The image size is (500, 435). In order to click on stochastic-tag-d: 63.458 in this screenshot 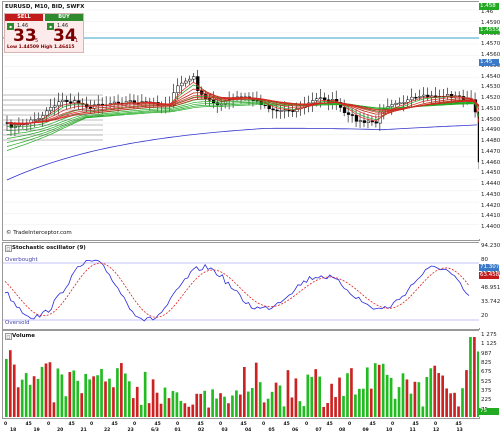, I will do `click(489, 275)`.